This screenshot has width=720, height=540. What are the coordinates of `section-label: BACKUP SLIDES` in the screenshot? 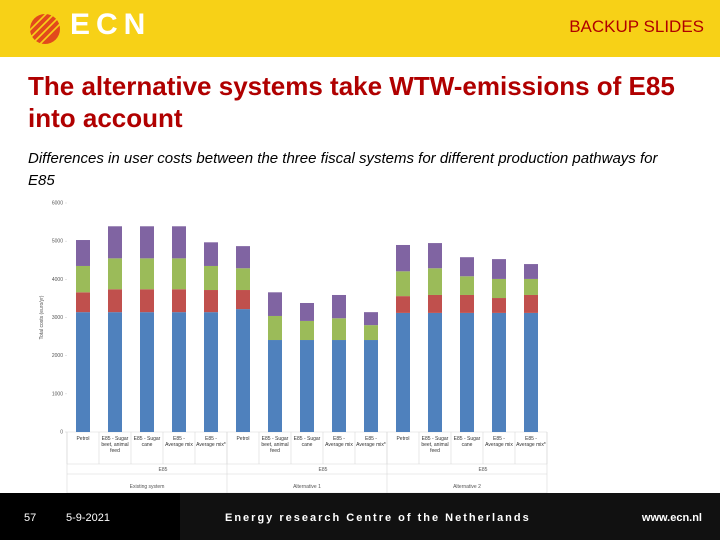 It's located at (636, 26).